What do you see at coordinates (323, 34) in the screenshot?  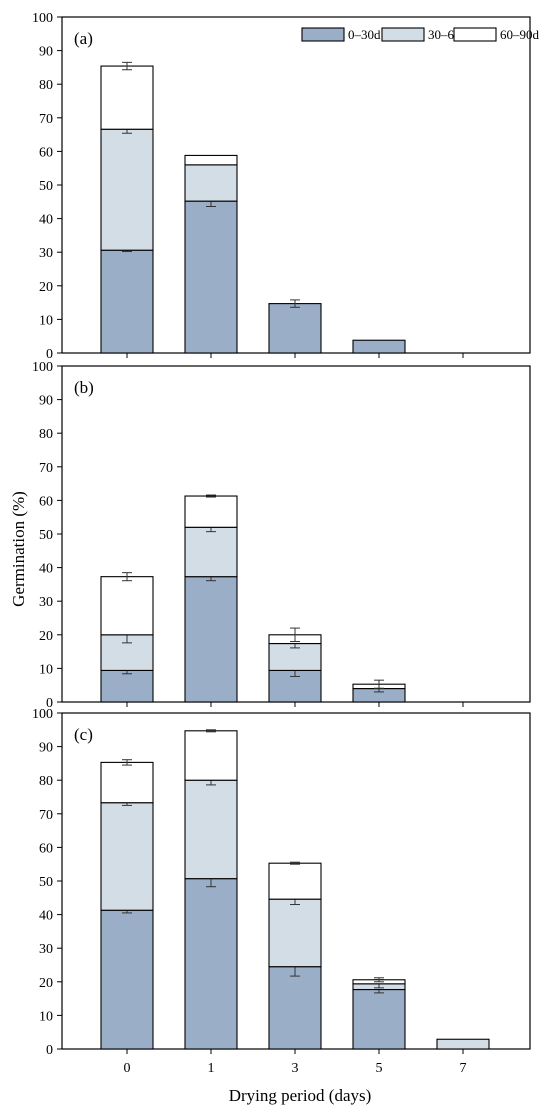 I see `legend-swatch-0-30d` at bounding box center [323, 34].